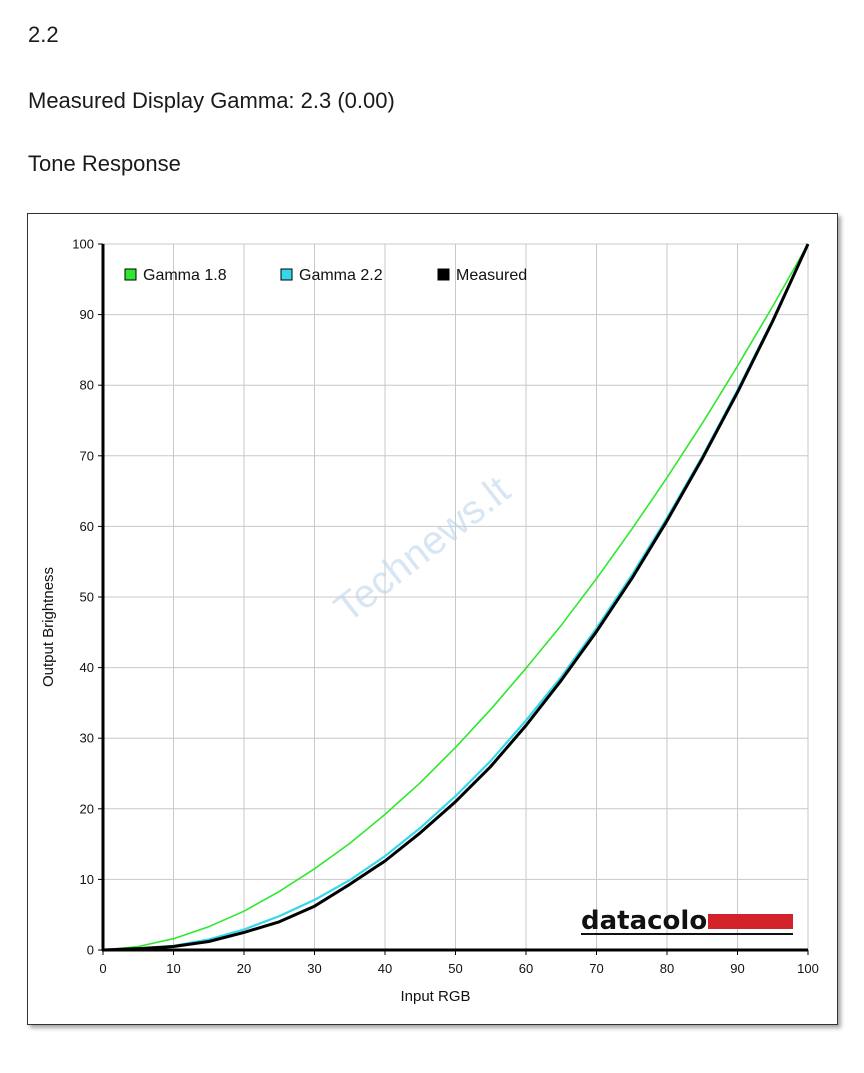  What do you see at coordinates (87, 385) in the screenshot?
I see `y-tick-label: 80` at bounding box center [87, 385].